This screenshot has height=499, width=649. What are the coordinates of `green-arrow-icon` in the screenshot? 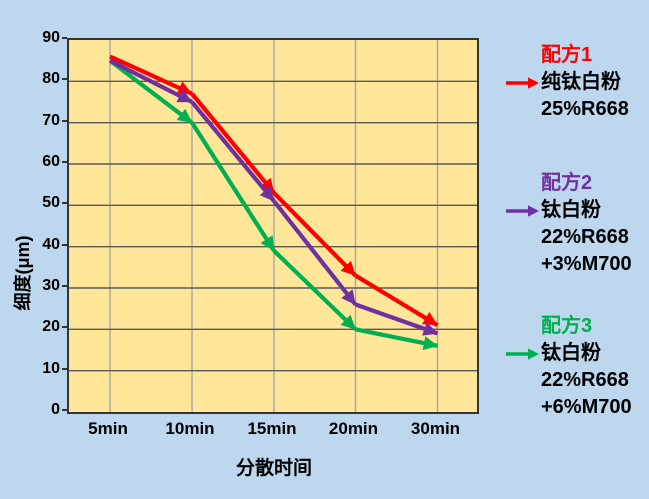 It's located at (522, 353).